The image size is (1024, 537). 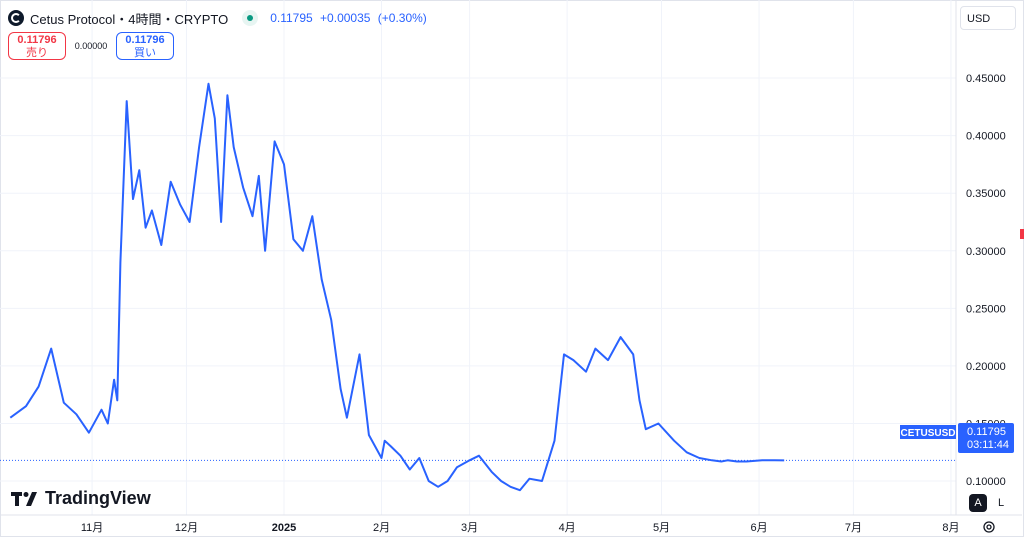 I want to click on y-tick-label: 0.20000, so click(x=986, y=367).